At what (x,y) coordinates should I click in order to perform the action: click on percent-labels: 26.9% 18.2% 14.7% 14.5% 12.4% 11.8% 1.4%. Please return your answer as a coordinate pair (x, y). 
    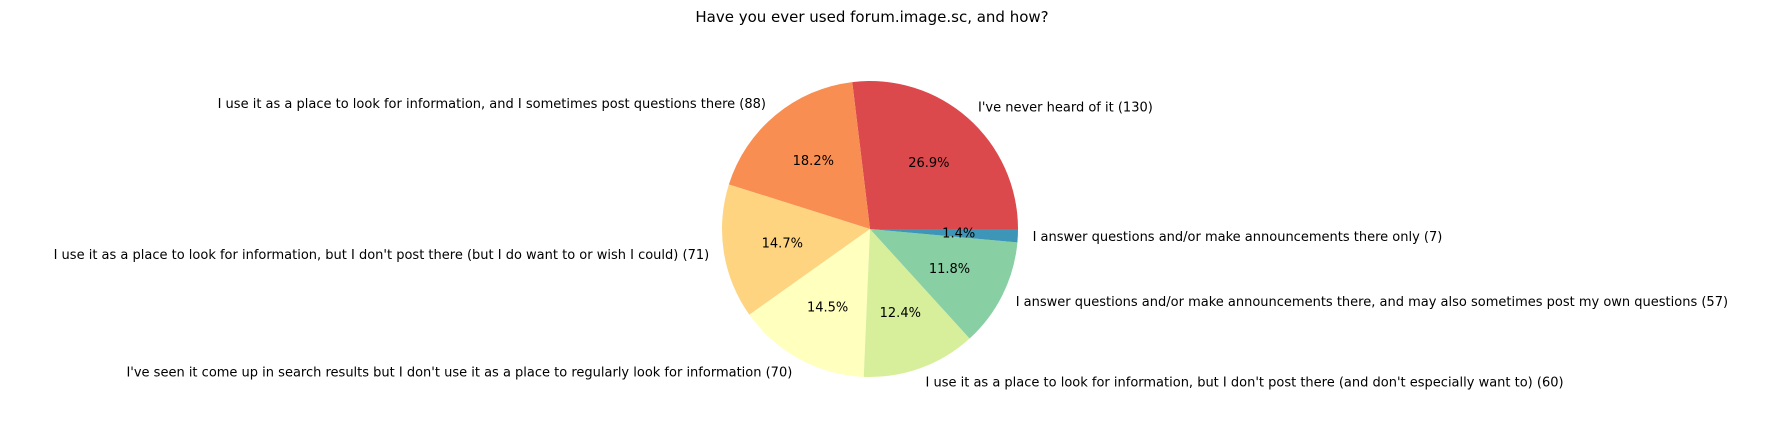
    Looking at the image, I should click on (869, 237).